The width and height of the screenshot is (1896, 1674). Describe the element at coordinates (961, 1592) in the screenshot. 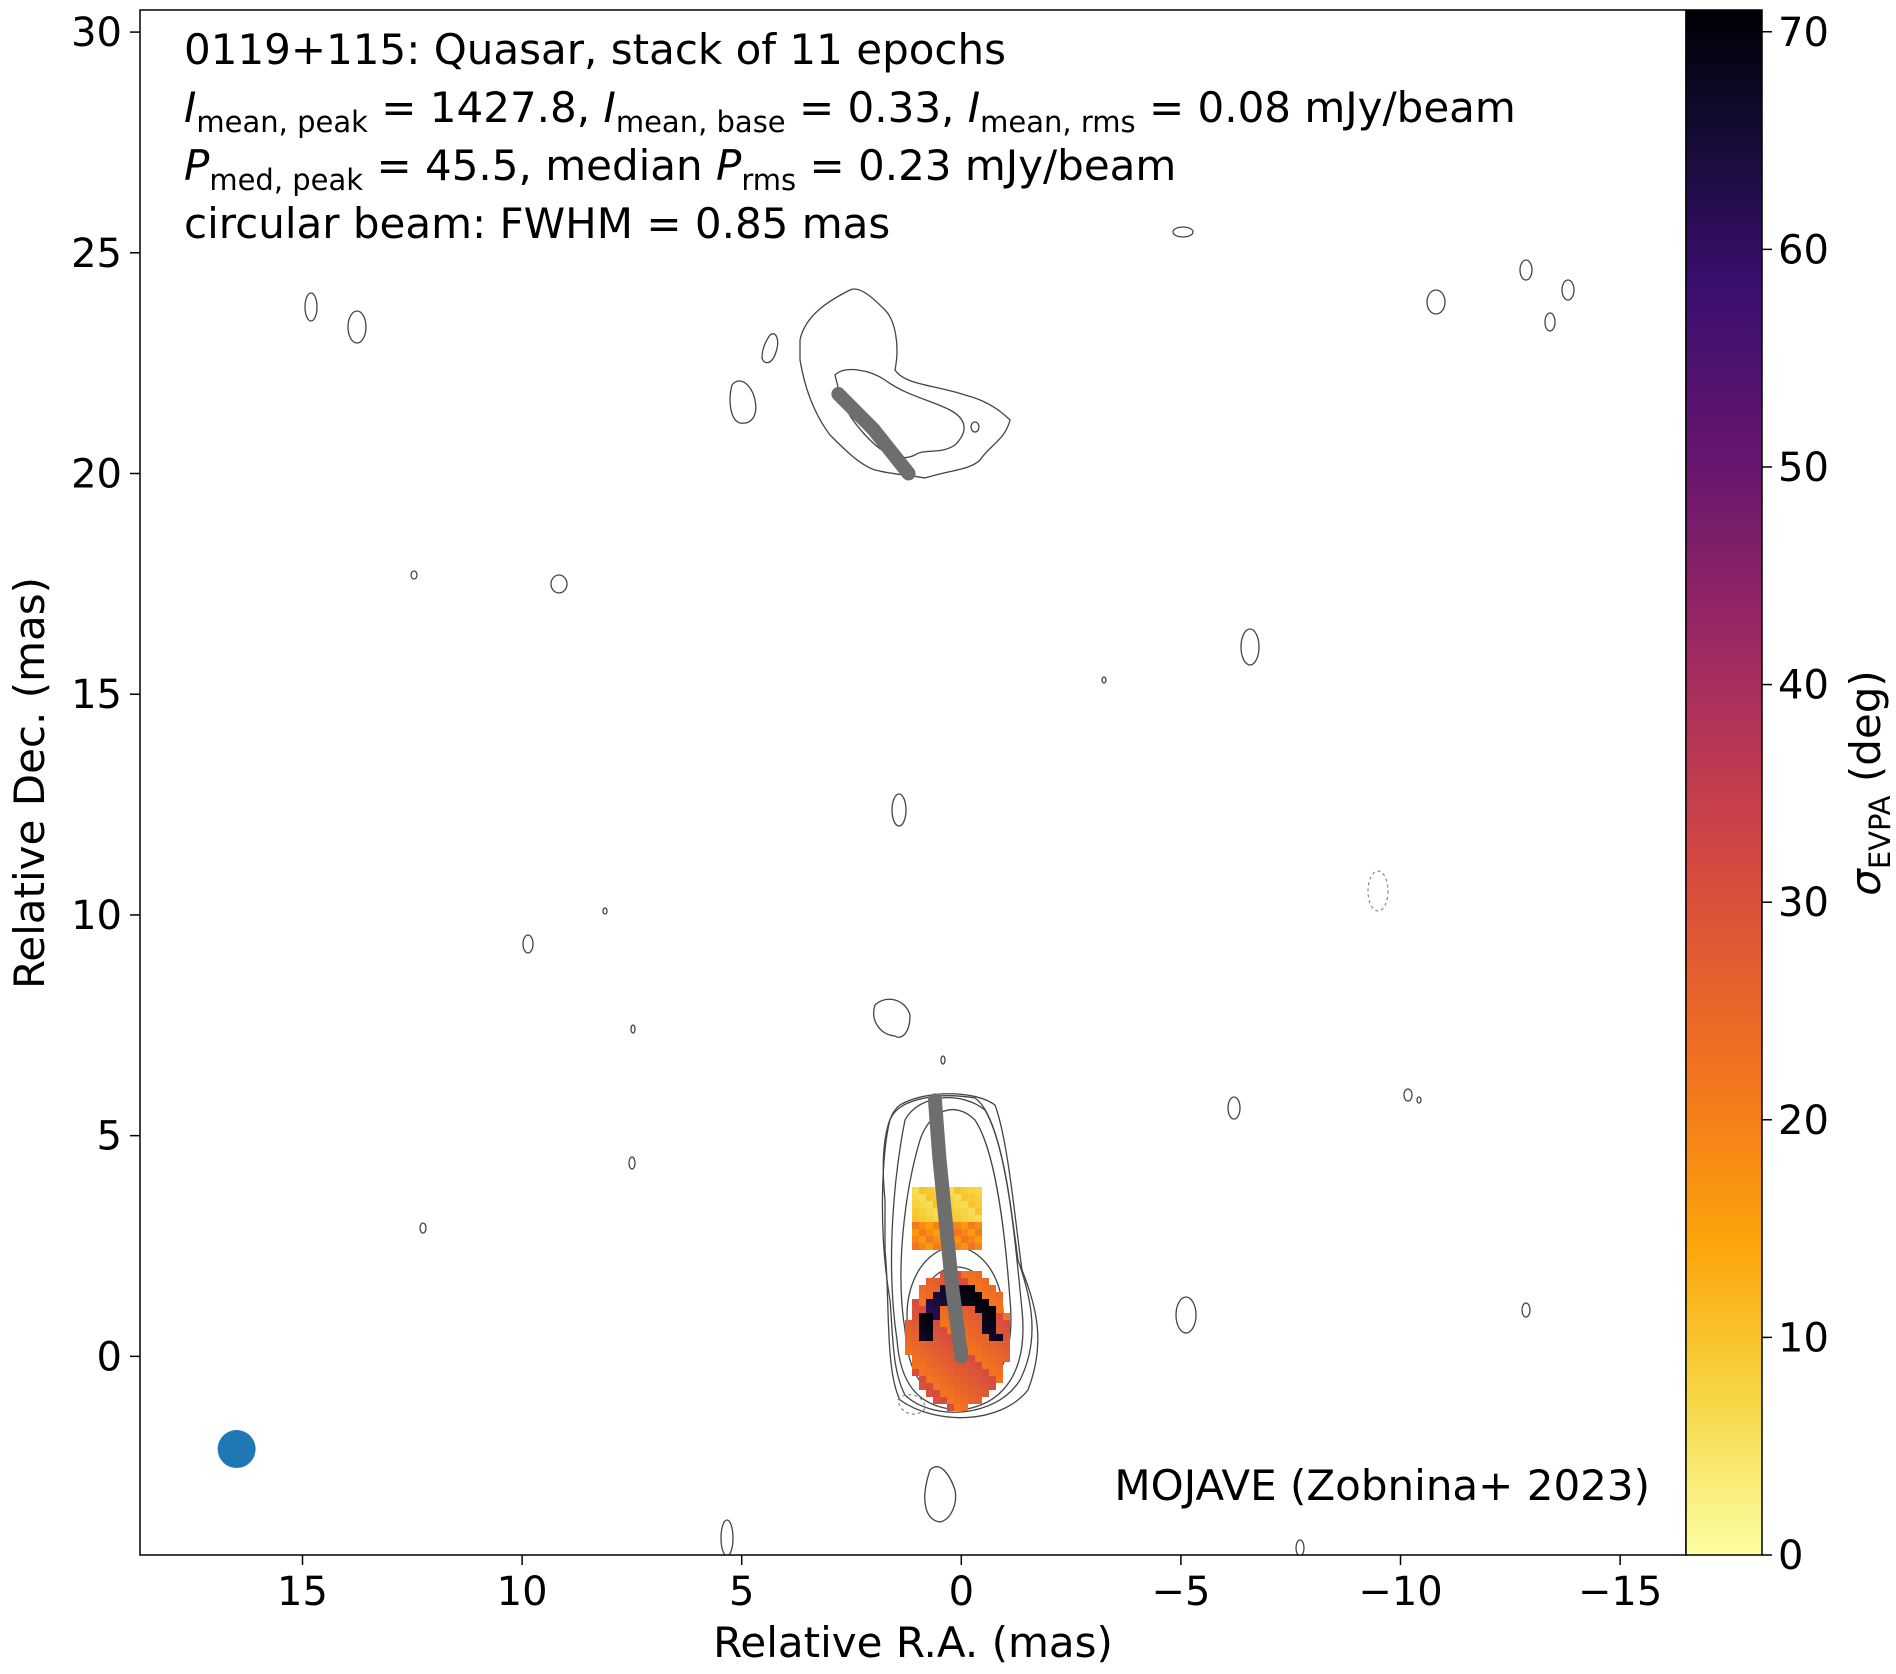

I see `x-tick-label: 0` at that location.